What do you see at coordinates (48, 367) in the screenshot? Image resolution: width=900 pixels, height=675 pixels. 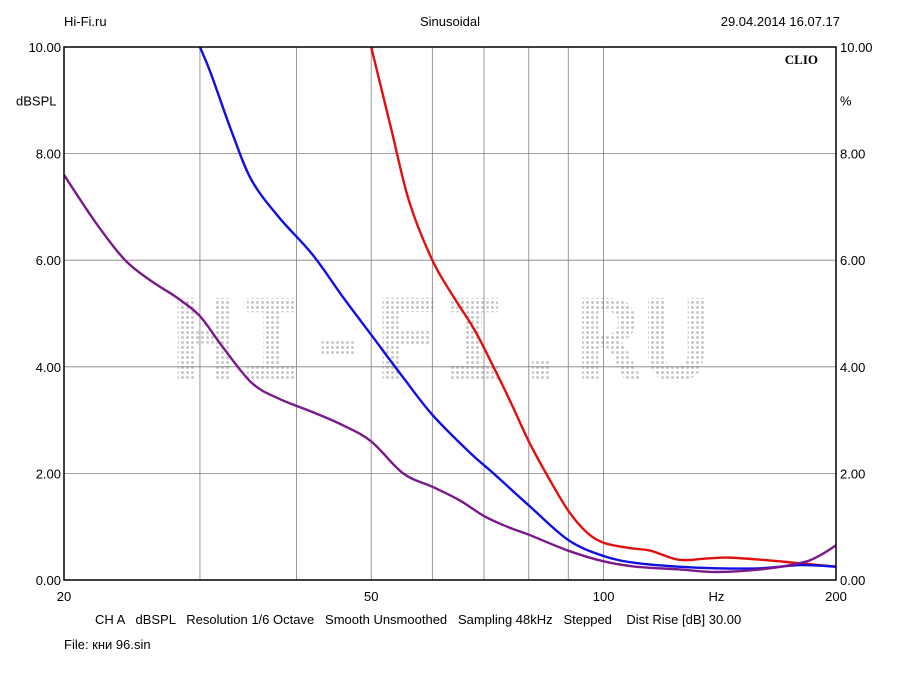 I see `y-tick-label-left: 4.00` at bounding box center [48, 367].